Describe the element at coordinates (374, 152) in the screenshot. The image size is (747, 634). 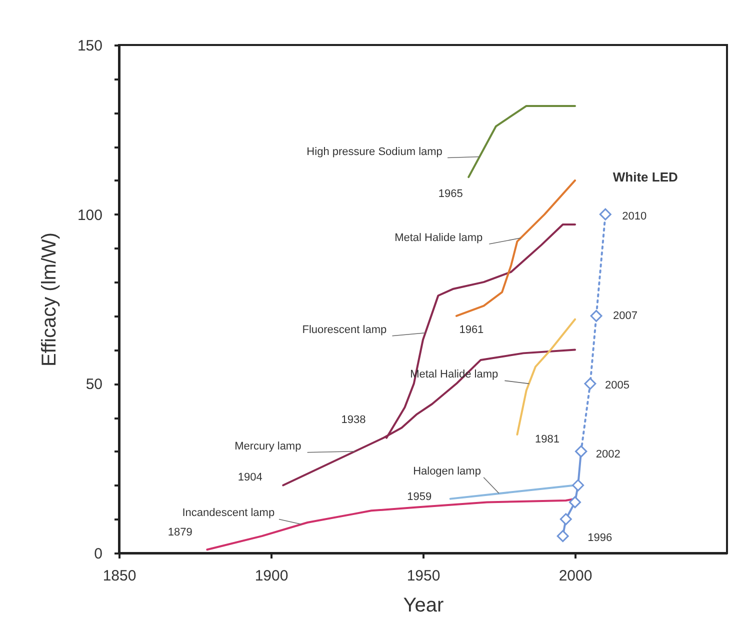
I see `annotation: High pressure Sodium lamp` at that location.